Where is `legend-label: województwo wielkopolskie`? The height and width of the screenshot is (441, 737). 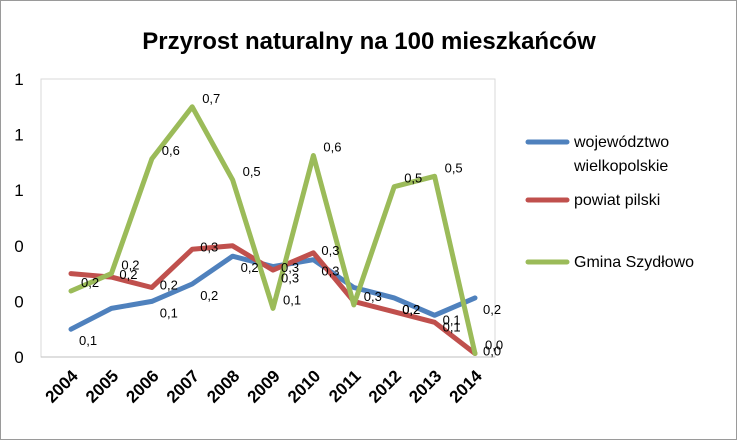 legend-label: województwo wielkopolskie is located at coordinates (621, 154).